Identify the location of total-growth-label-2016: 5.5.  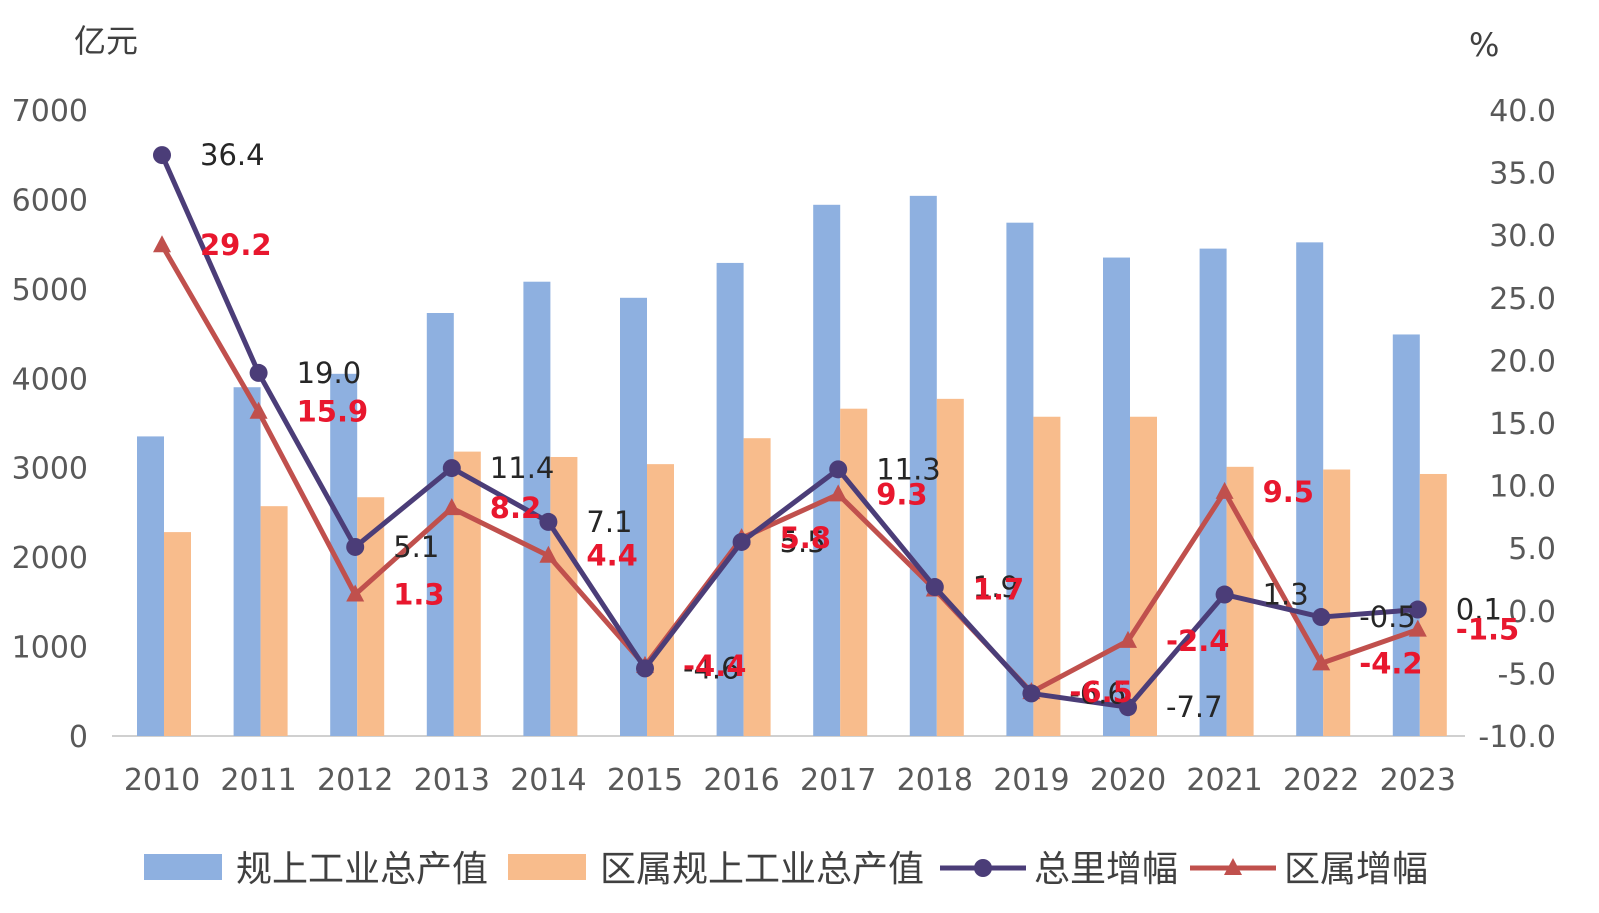
(803, 542).